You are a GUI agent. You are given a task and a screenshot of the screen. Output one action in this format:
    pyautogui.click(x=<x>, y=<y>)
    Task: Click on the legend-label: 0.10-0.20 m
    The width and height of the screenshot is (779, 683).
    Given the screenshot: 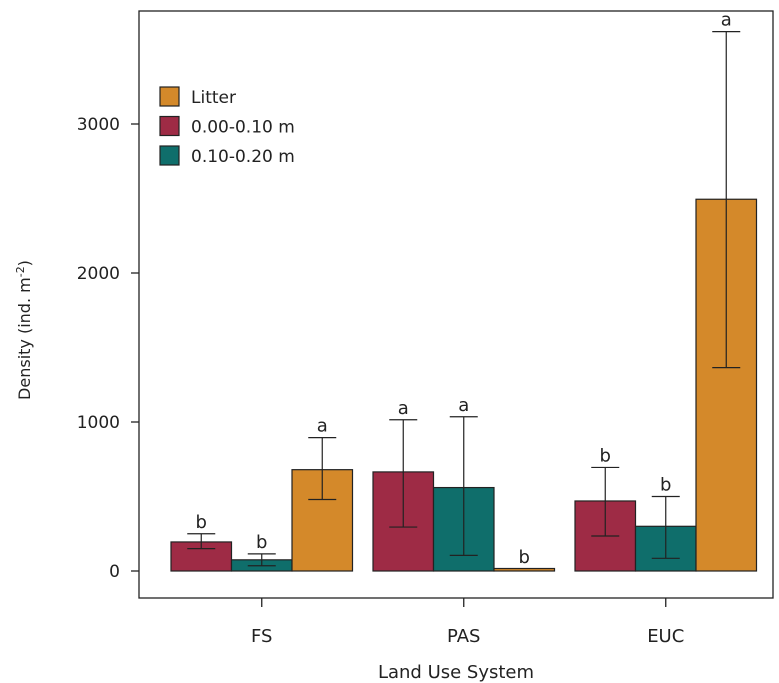 What is the action you would take?
    pyautogui.click(x=243, y=157)
    